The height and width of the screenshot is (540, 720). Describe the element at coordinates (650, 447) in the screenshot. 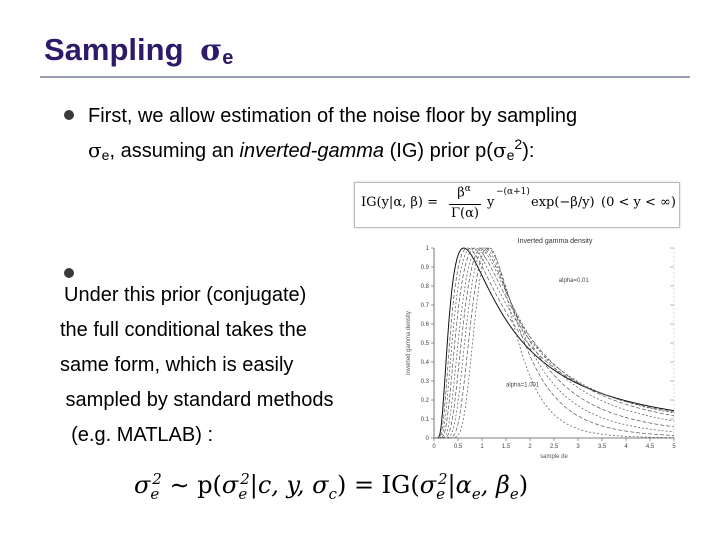

I see `x-tick-label: 4.5` at that location.